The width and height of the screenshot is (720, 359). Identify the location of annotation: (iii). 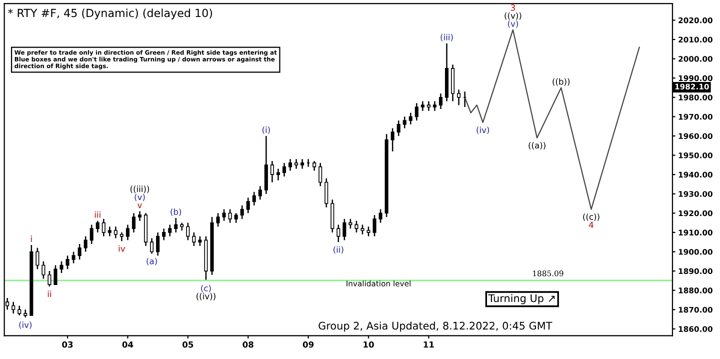
(446, 38).